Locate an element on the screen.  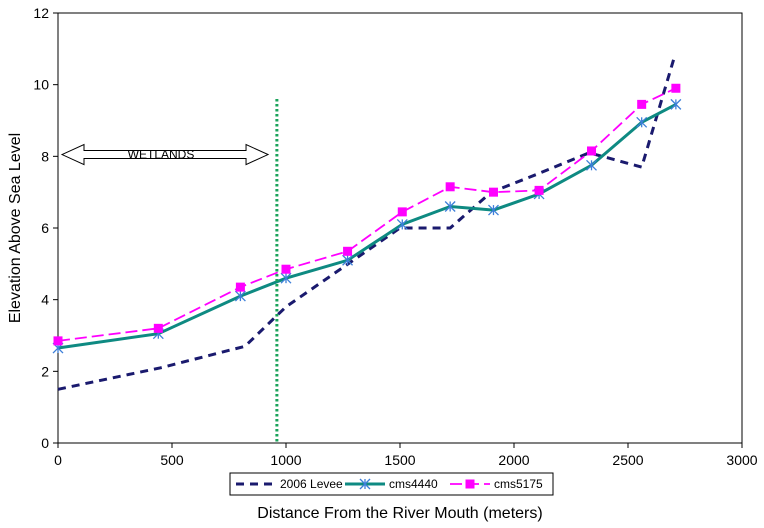
legend-label: cms4440 is located at coordinates (413, 484).